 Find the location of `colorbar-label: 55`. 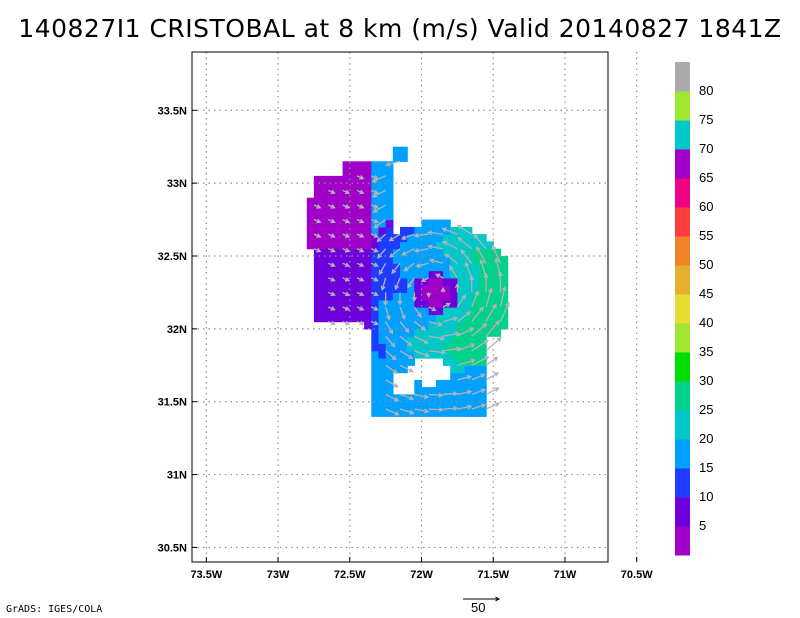

colorbar-label: 55 is located at coordinates (706, 235).